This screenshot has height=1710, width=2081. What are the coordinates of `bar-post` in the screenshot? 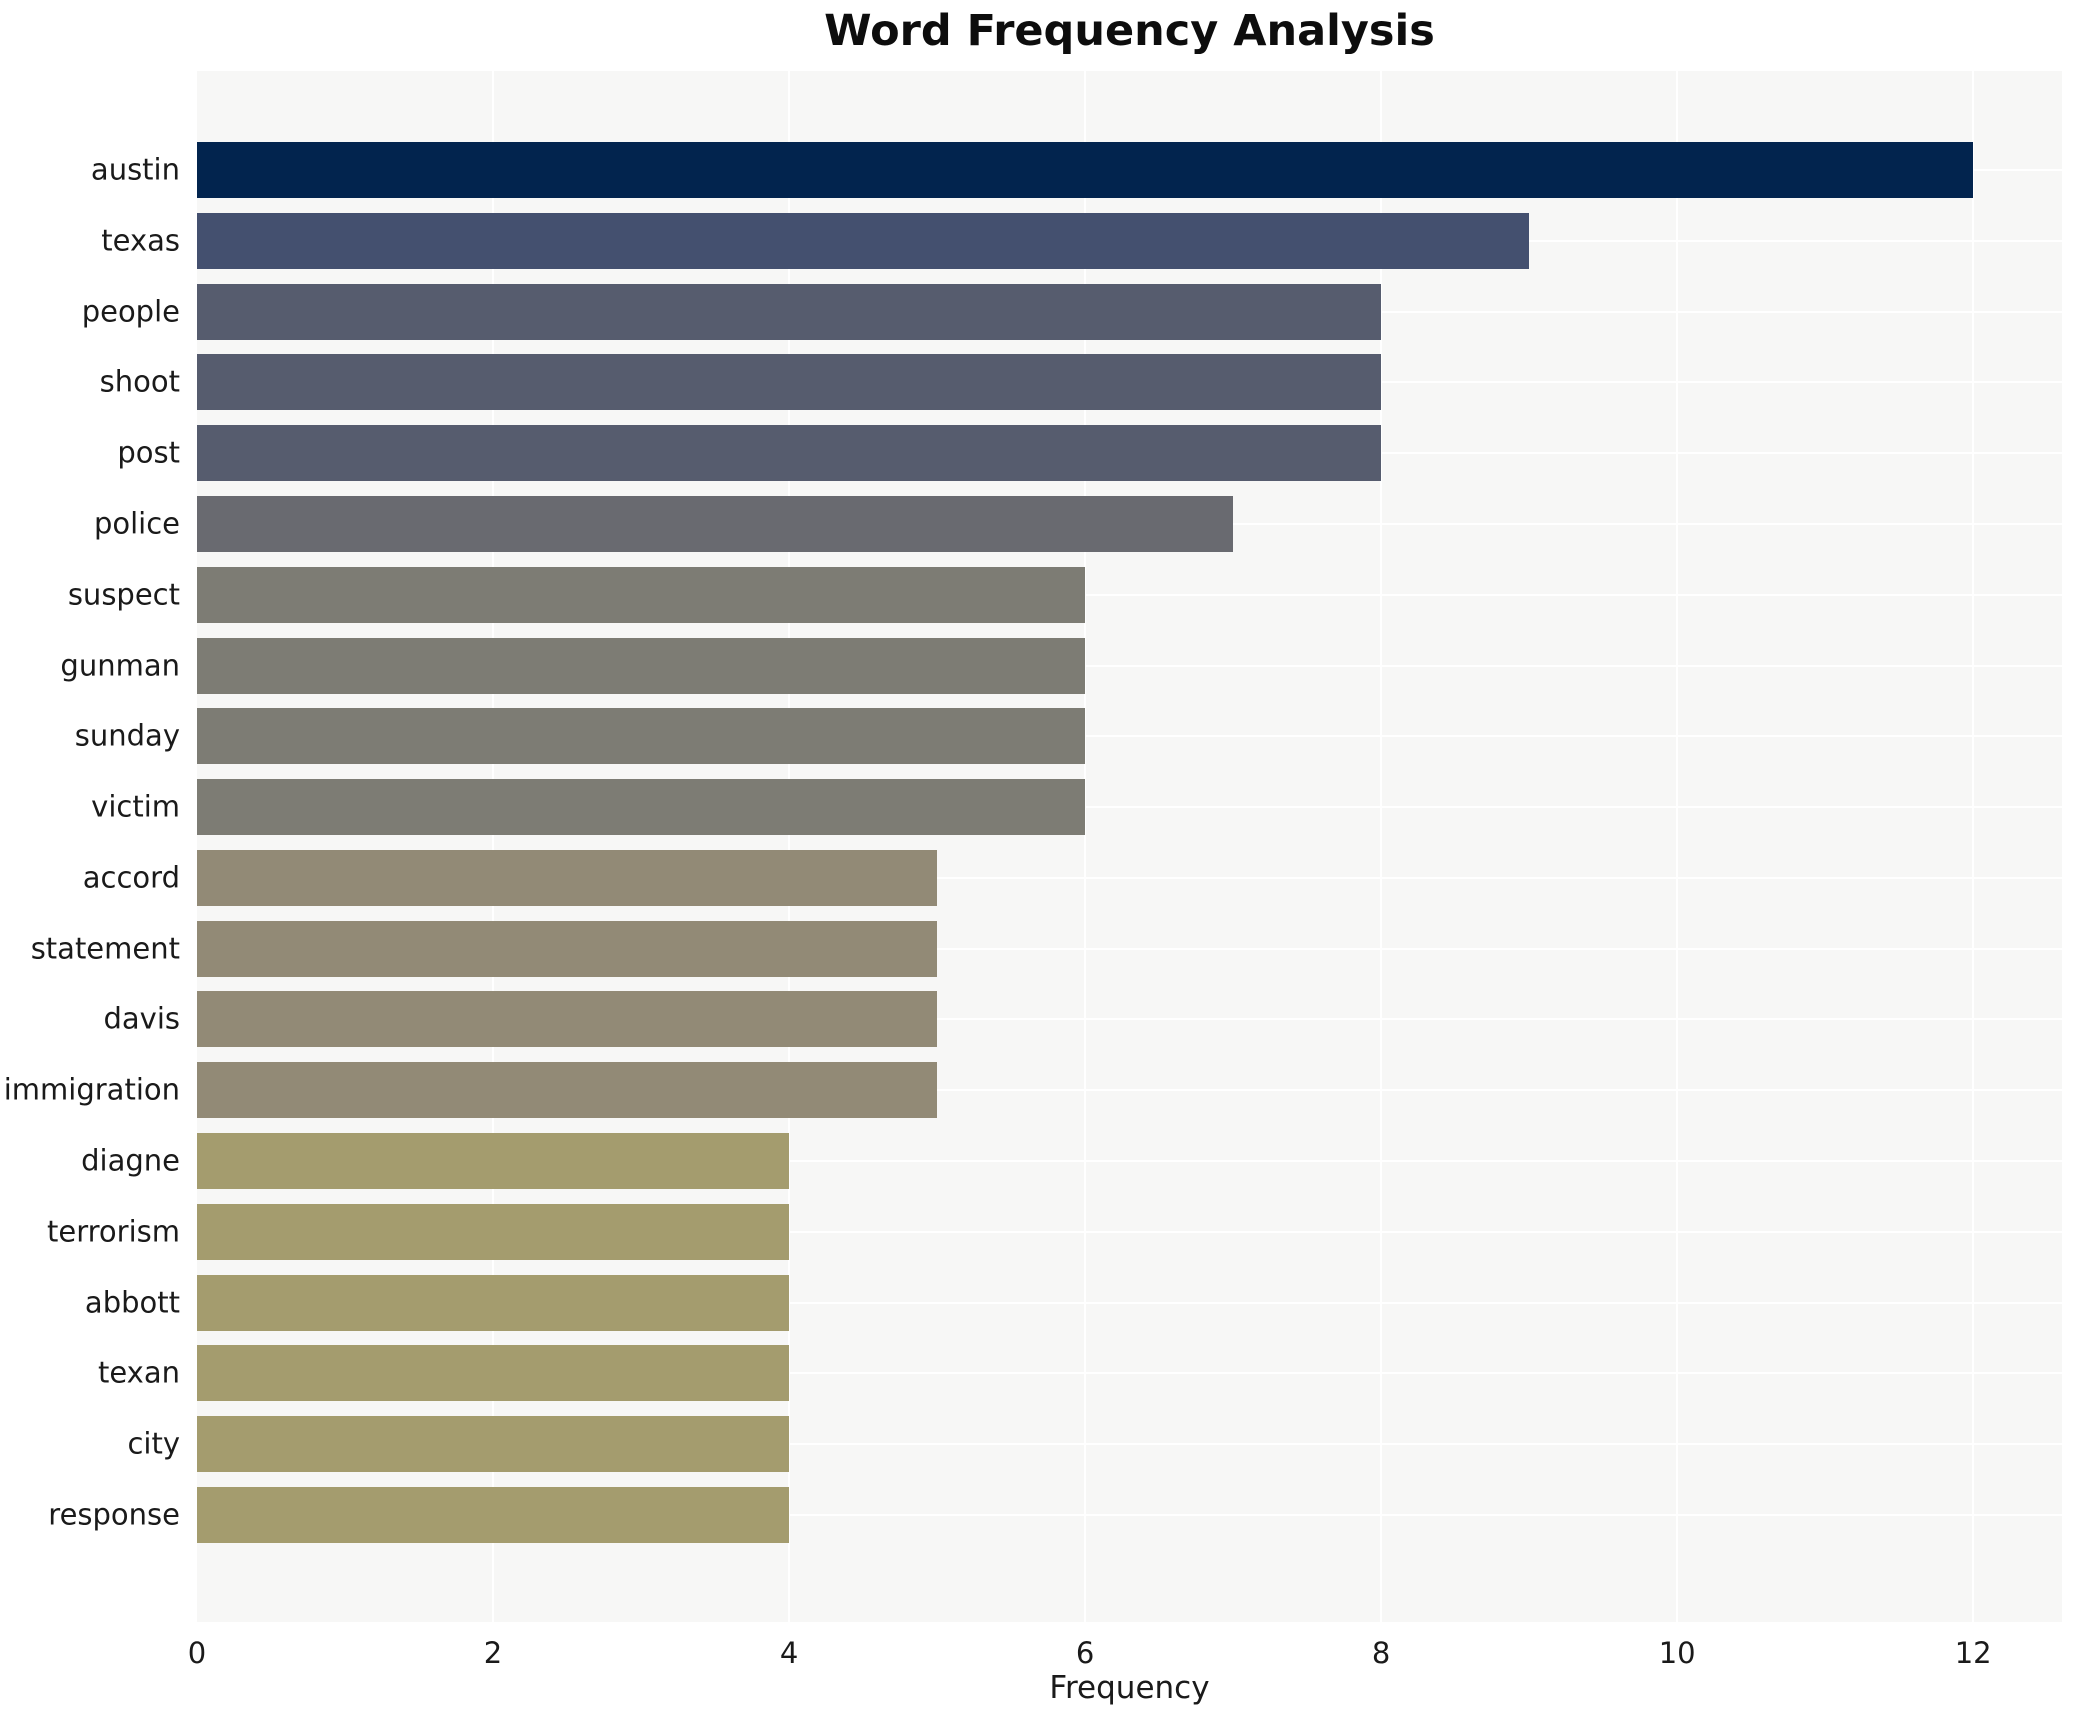 It's located at (789, 453).